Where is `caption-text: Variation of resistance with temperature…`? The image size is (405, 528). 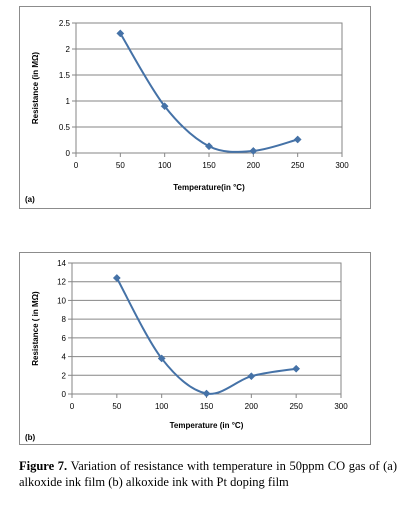 caption-text: Variation of resistance with temperature… is located at coordinates (208, 474).